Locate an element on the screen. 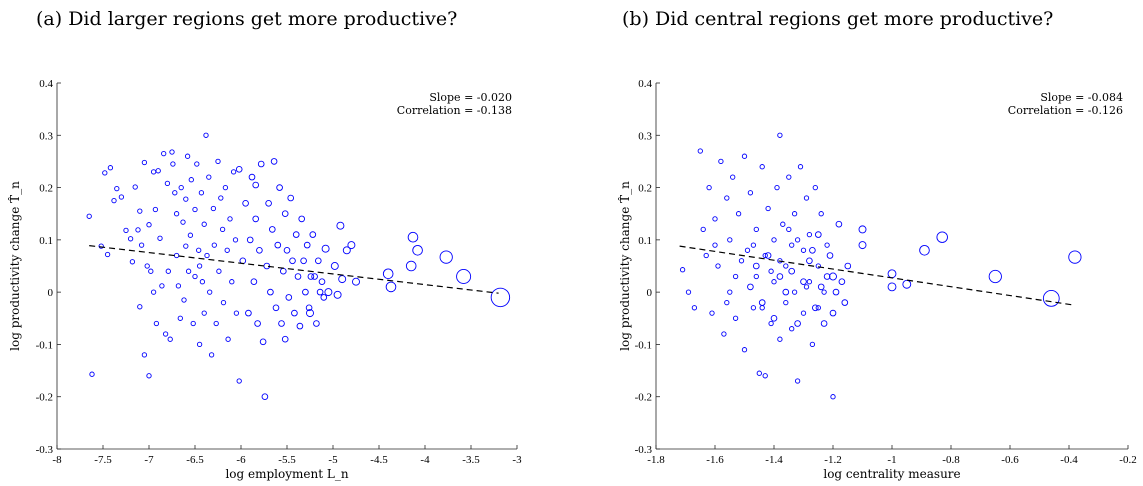 Image resolution: width=1143 pixels, height=486 pixels. x-tick-label: -1 is located at coordinates (891, 460).